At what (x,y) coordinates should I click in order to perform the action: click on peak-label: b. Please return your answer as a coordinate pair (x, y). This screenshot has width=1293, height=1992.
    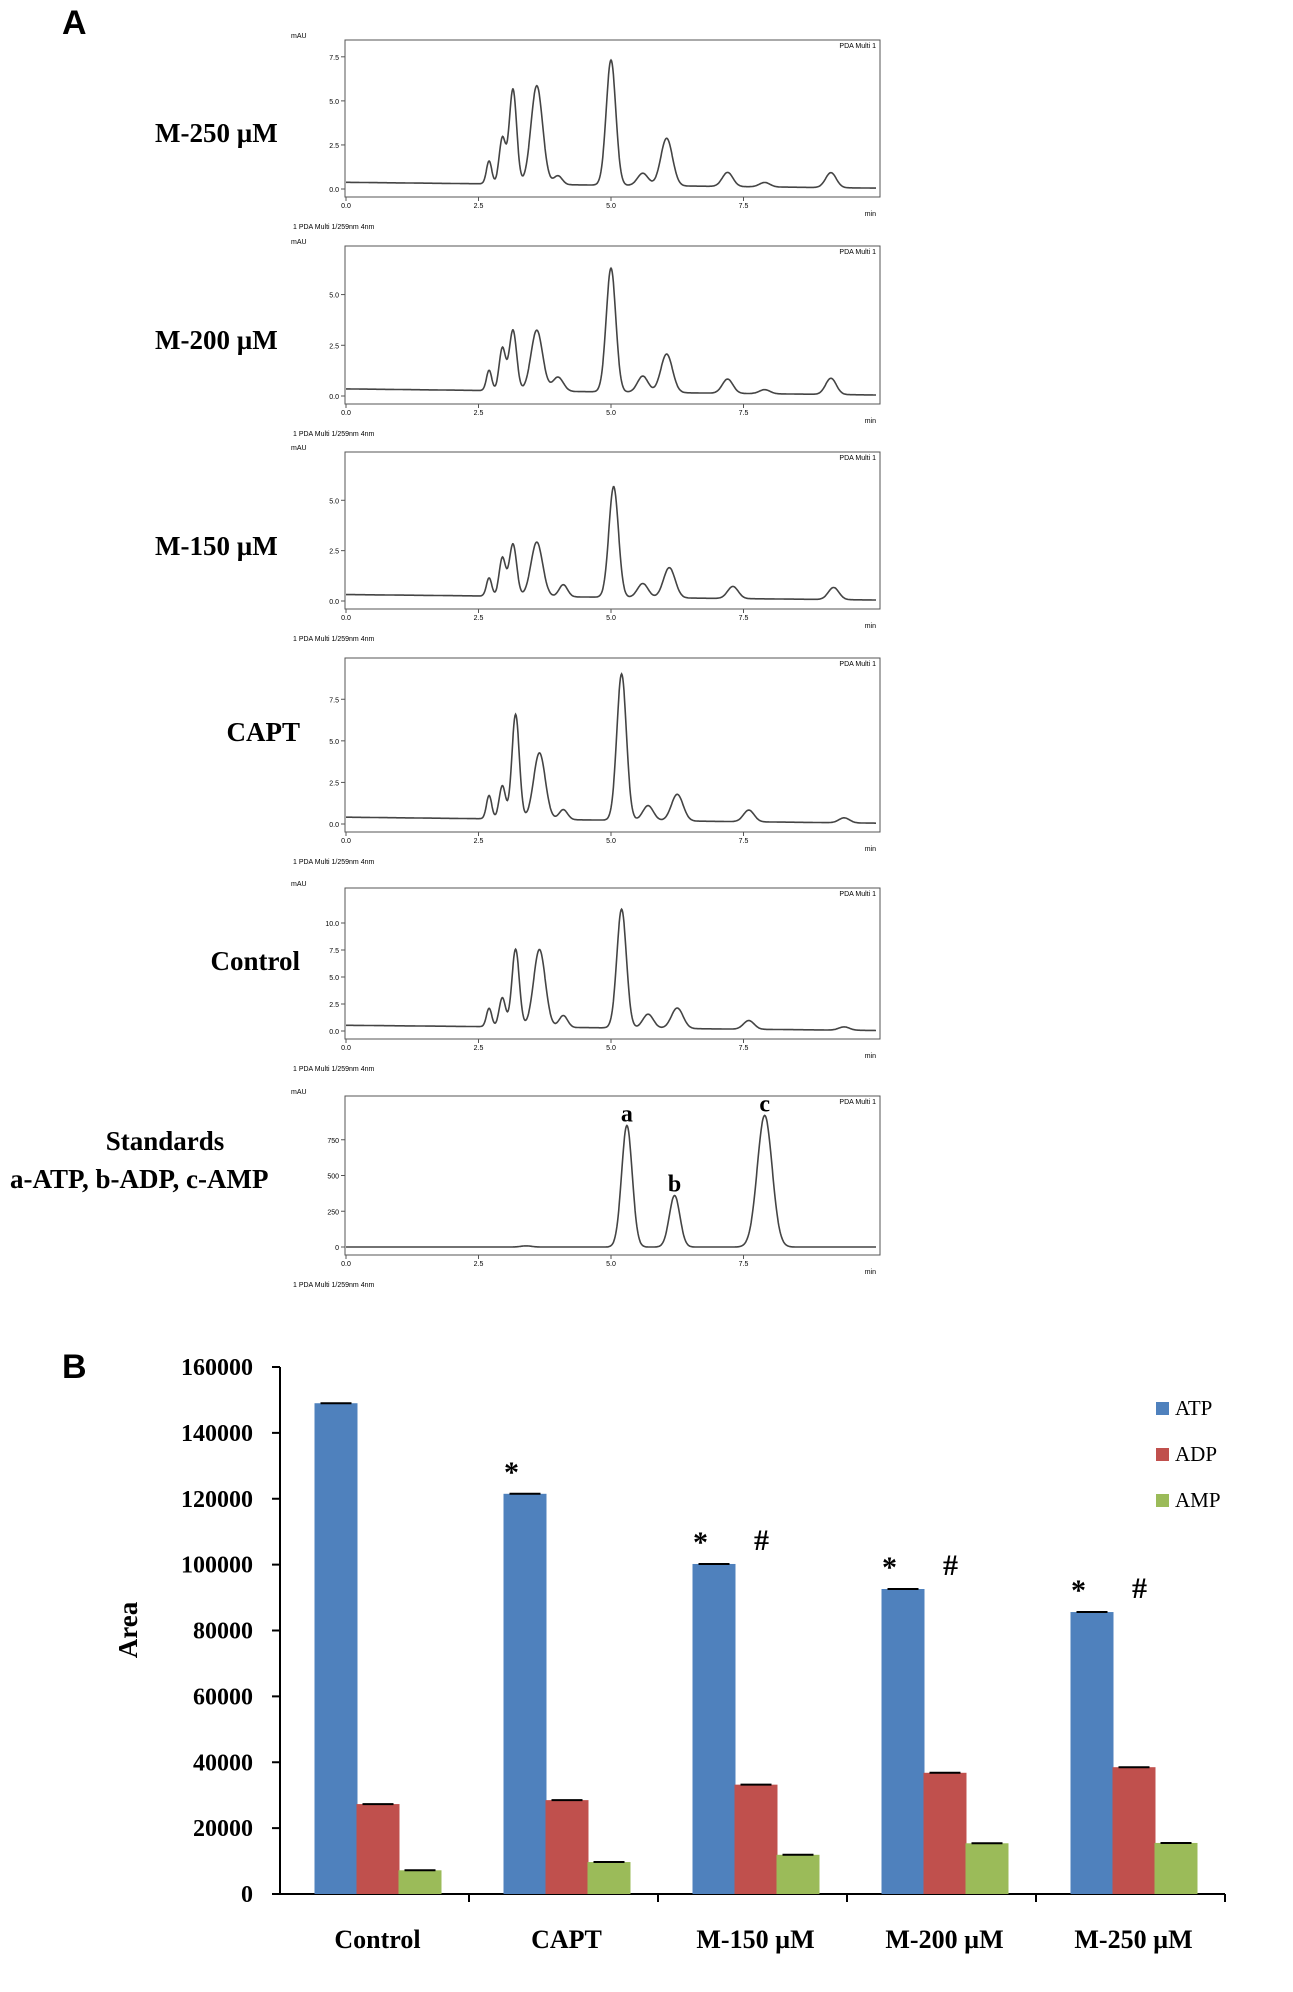
    Looking at the image, I should click on (674, 1185).